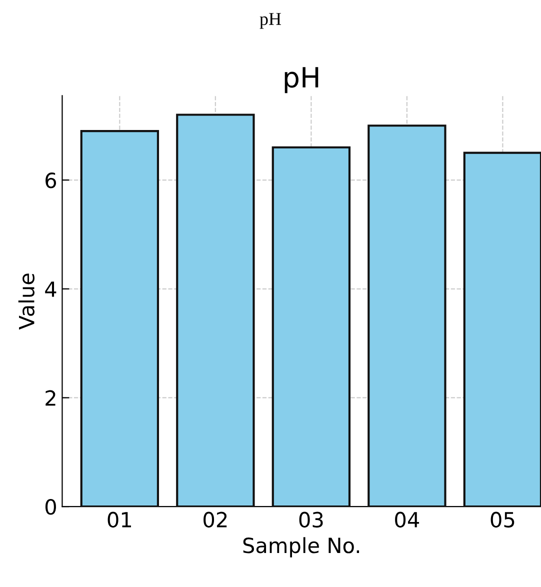 The image size is (541, 587). I want to click on x-tick-label: 02, so click(215, 520).